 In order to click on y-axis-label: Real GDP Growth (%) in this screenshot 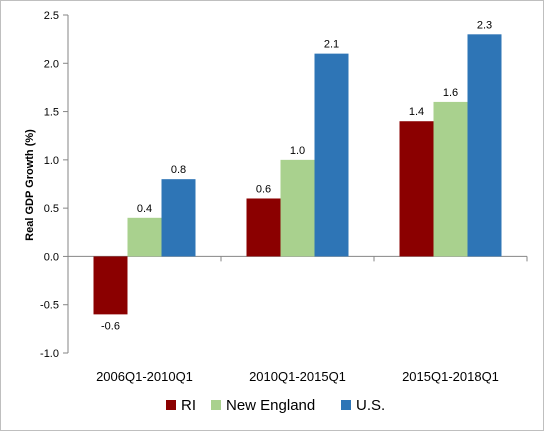, I will do `click(30, 185)`.